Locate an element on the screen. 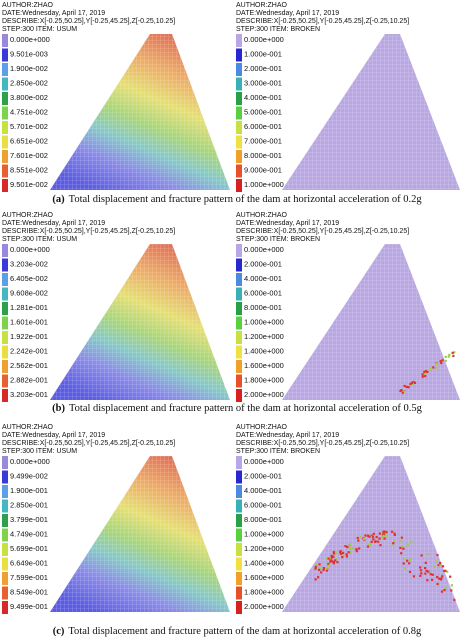 This screenshot has height=641, width=474. legend-label: 3.800e-002 is located at coordinates (29, 97).